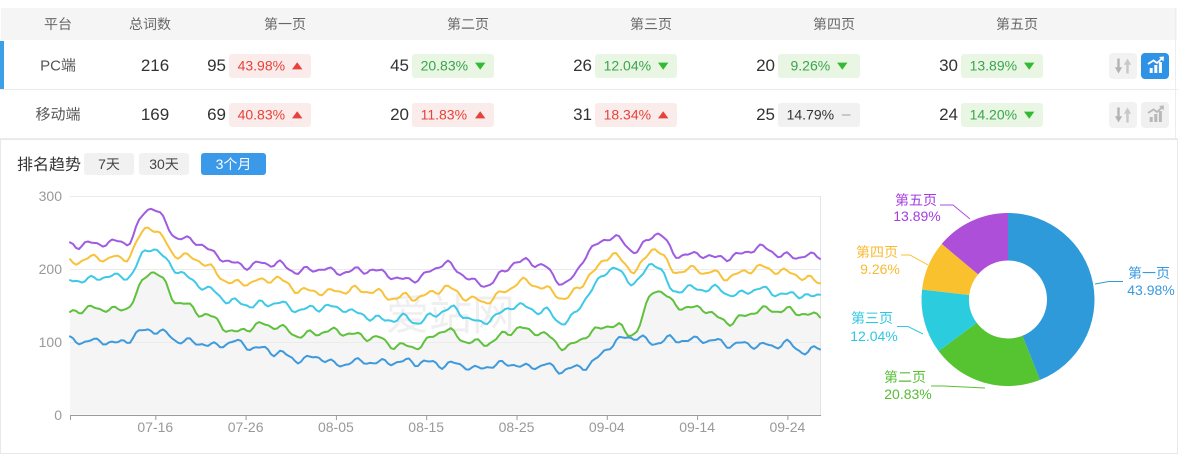  What do you see at coordinates (810, 115) in the screenshot?
I see `svg-text: 14.79%` at bounding box center [810, 115].